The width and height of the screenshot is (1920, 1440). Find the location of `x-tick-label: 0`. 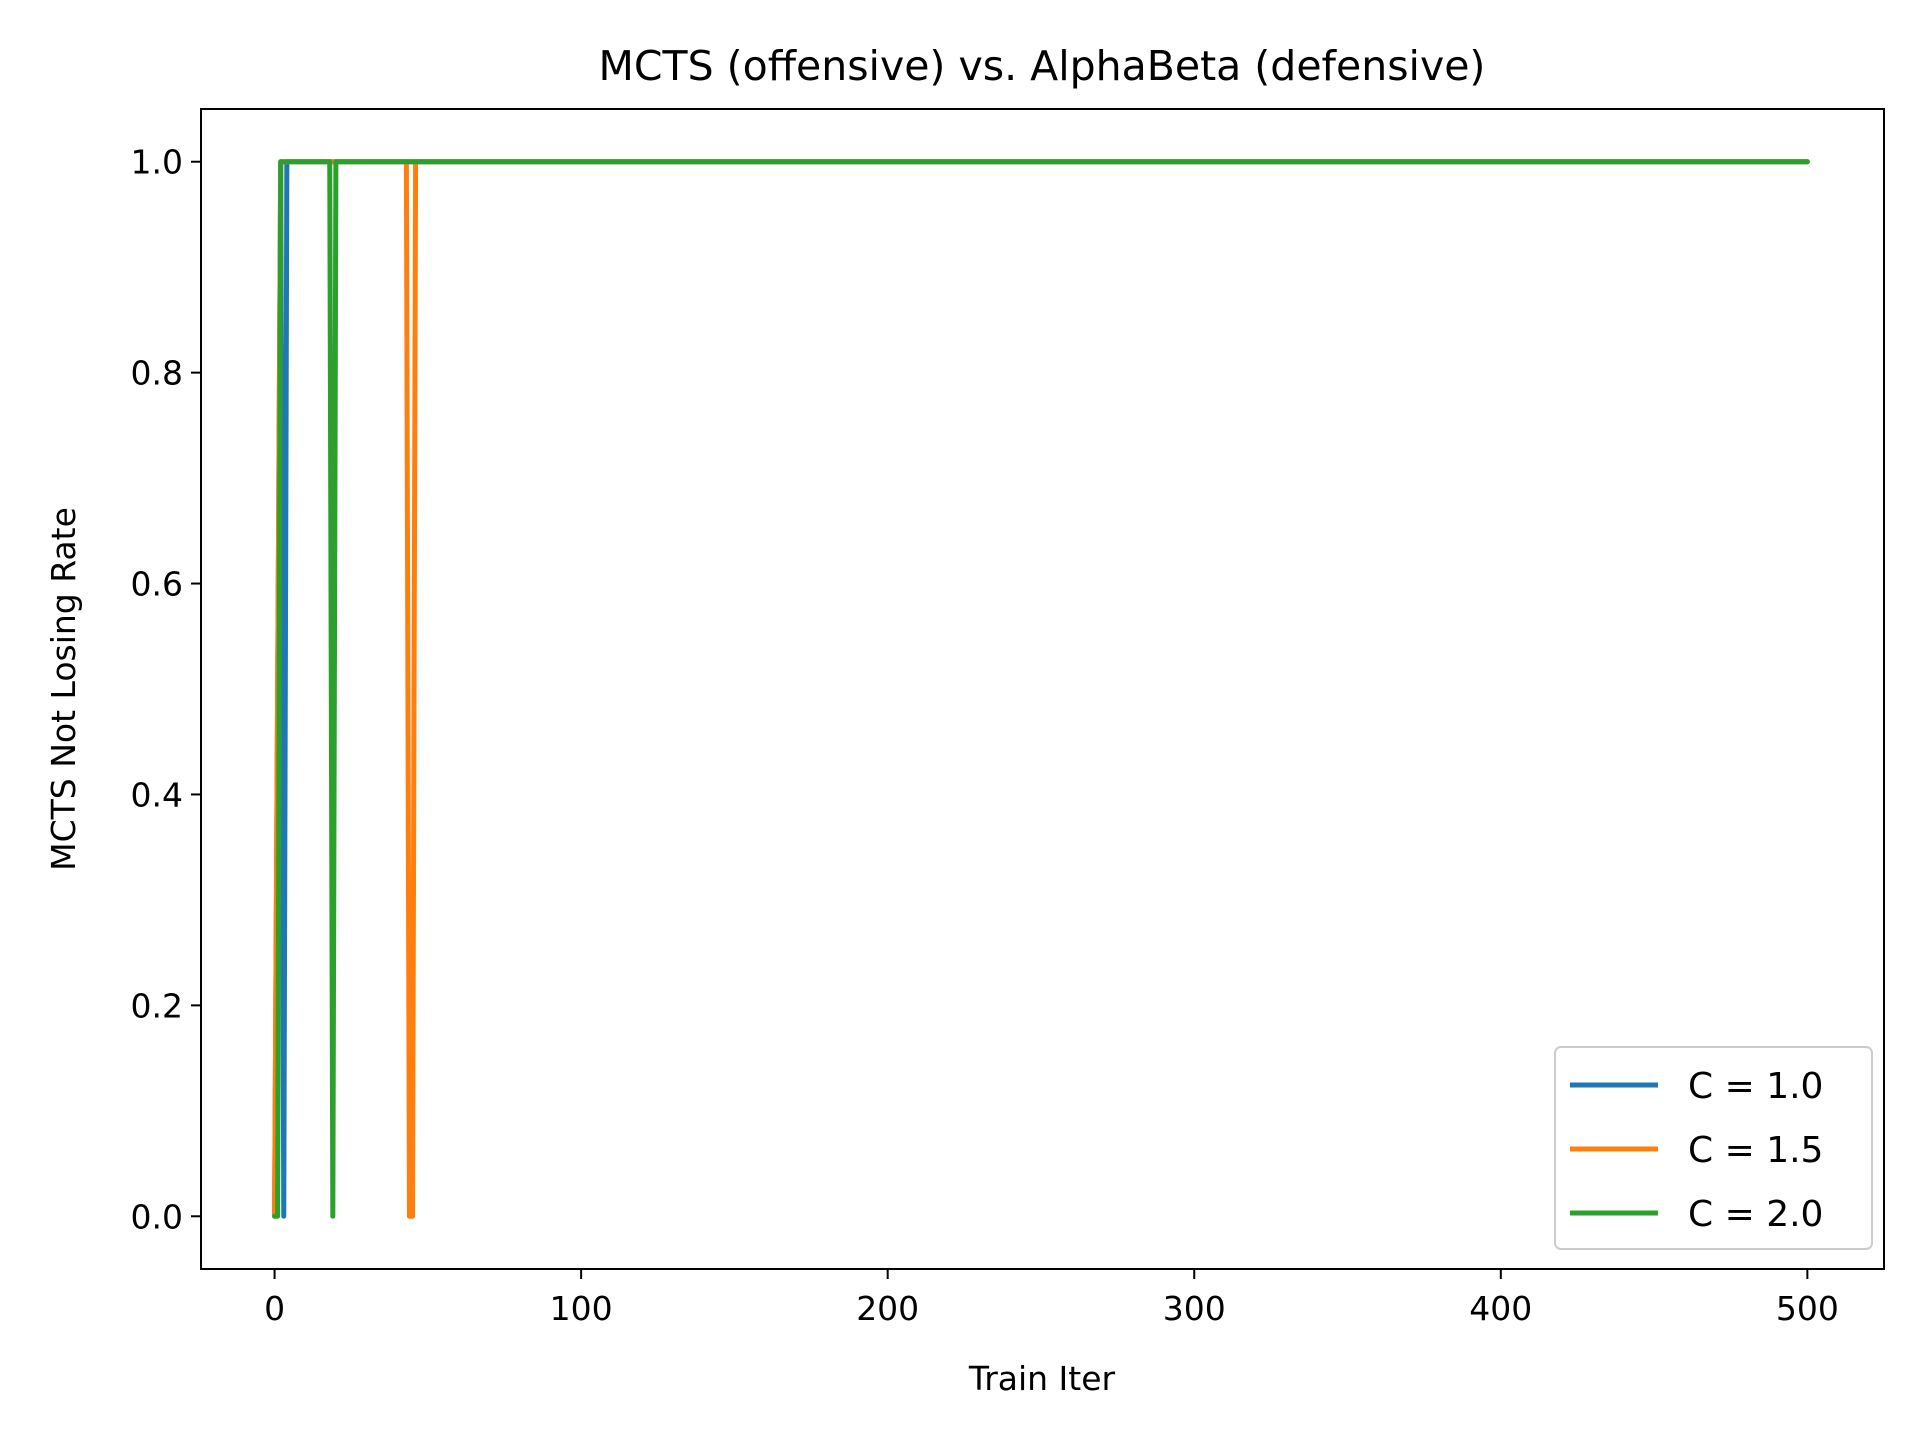

x-tick-label: 0 is located at coordinates (274, 1308).